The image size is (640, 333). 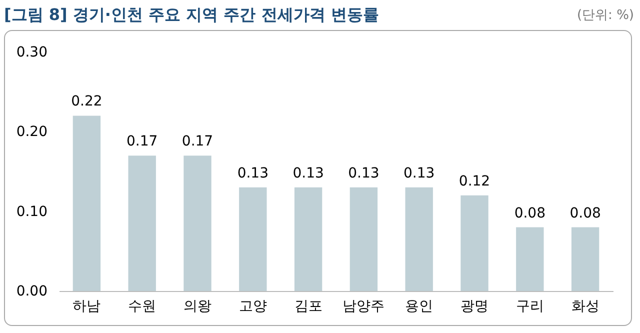 I want to click on y-tick-label: 0.10, so click(x=32, y=212).